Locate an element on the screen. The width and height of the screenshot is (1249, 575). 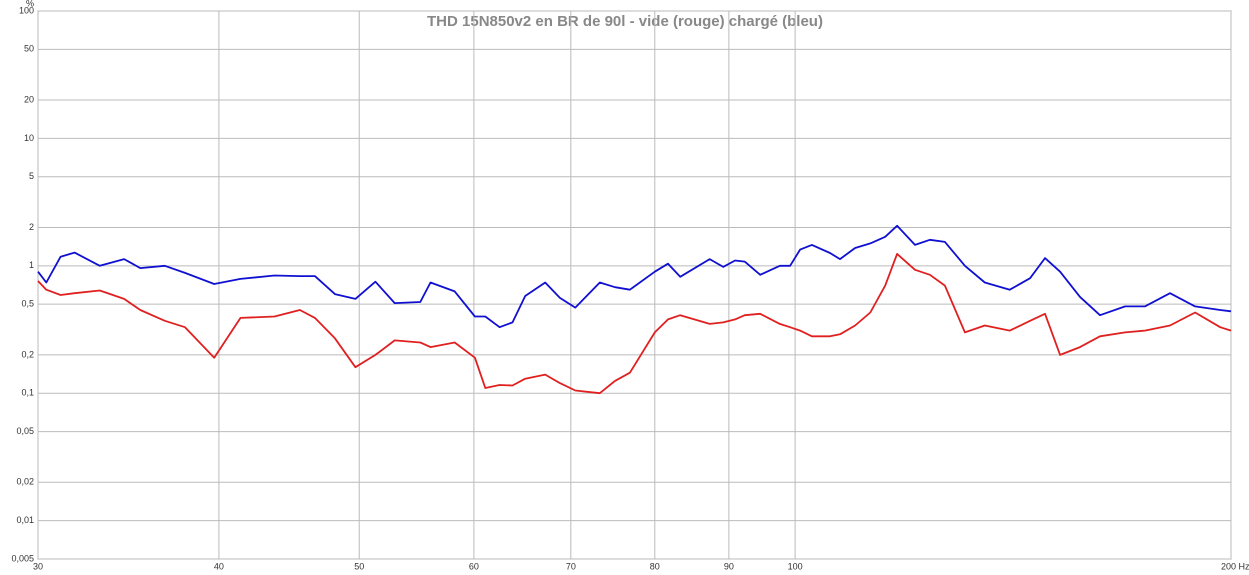
y-tick-label: 20 is located at coordinates (29, 99).